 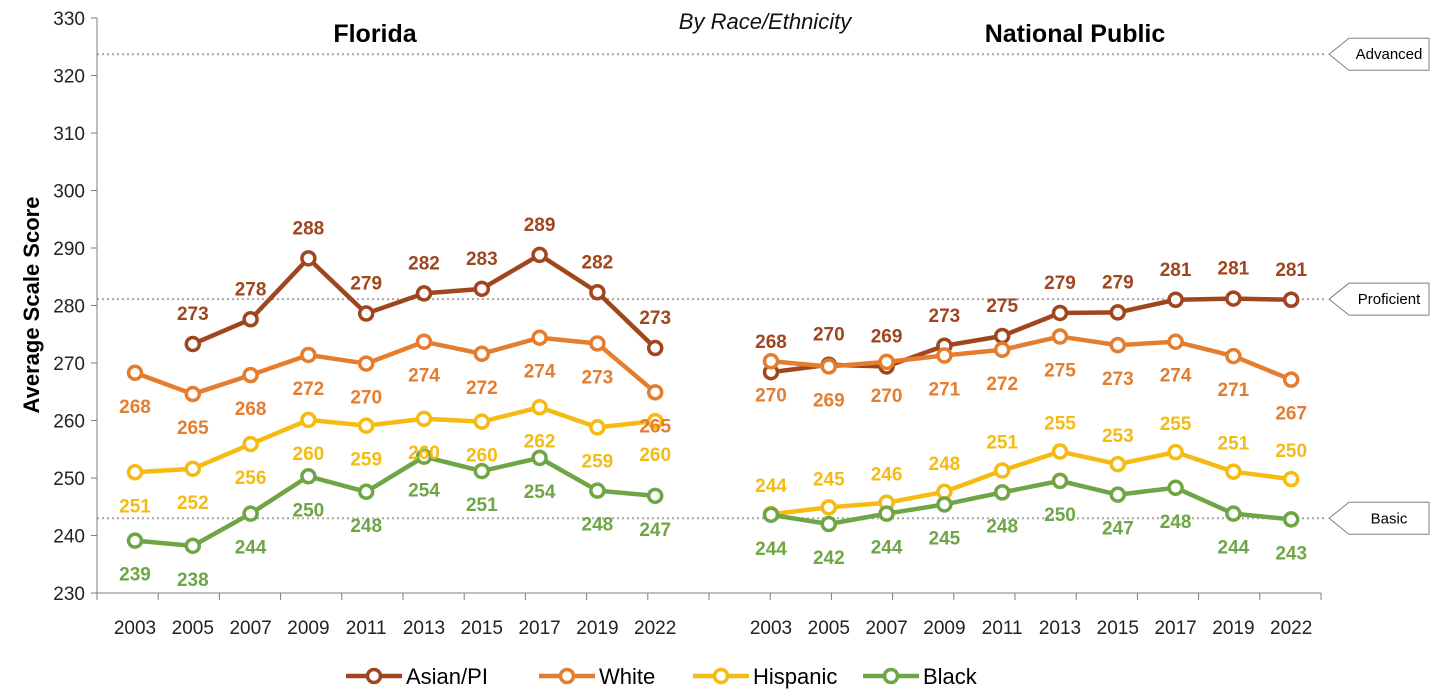 What do you see at coordinates (944, 628) in the screenshot?
I see `x-tick-label: 2009` at bounding box center [944, 628].